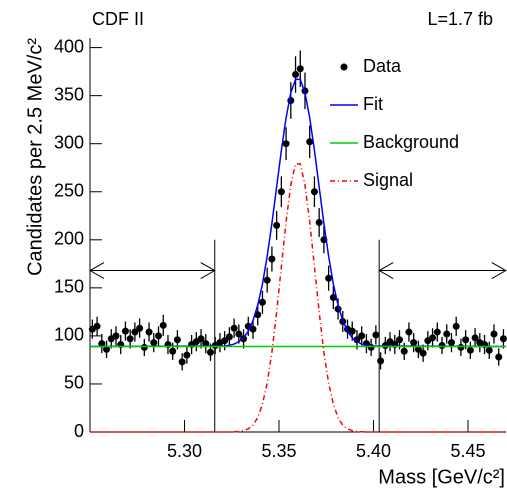 This screenshot has width=507, height=492. What do you see at coordinates (69, 239) in the screenshot?
I see `y-tick-label: 200` at bounding box center [69, 239].